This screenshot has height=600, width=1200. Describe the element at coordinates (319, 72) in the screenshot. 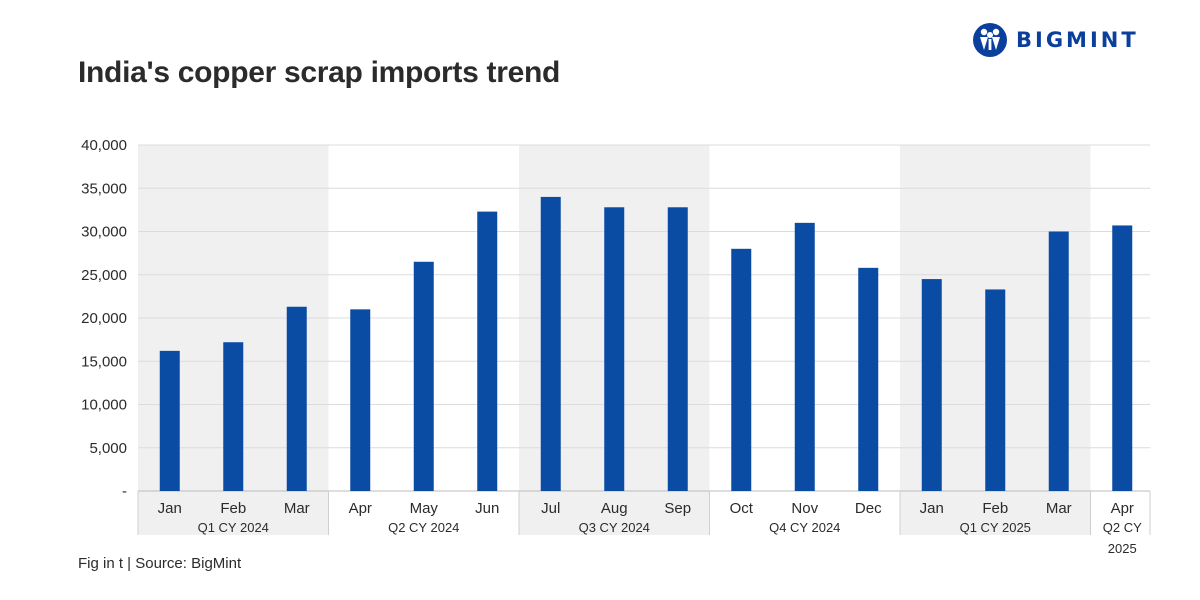

I see `chart-title: India's copper scrap imports trend` at that location.